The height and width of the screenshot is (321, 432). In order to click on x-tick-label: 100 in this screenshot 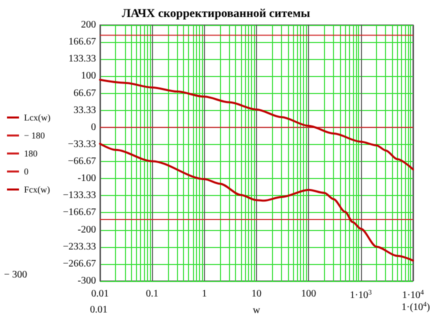, I will do `click(308, 294)`.